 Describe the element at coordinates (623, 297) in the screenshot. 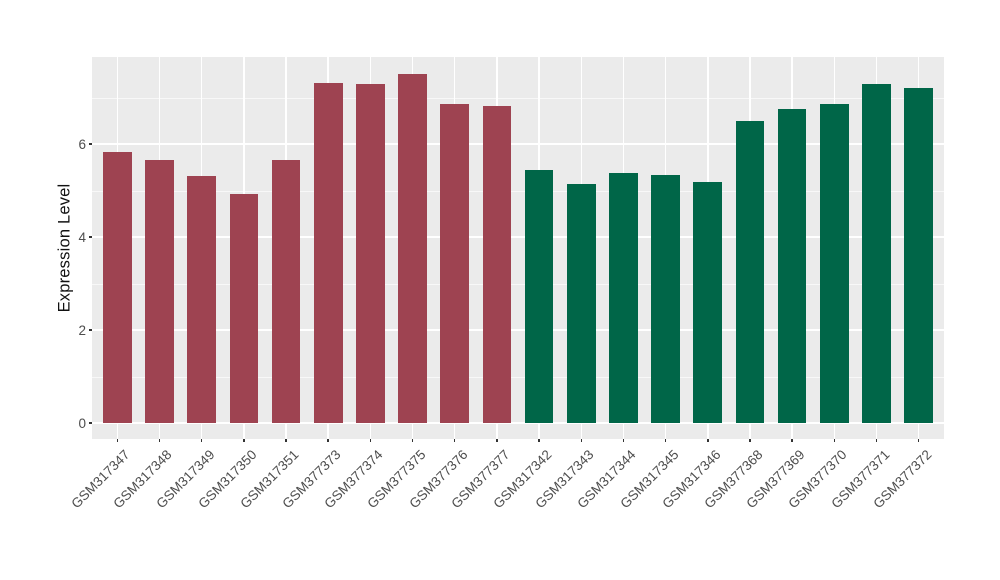

I see `bar-GSM317344` at that location.